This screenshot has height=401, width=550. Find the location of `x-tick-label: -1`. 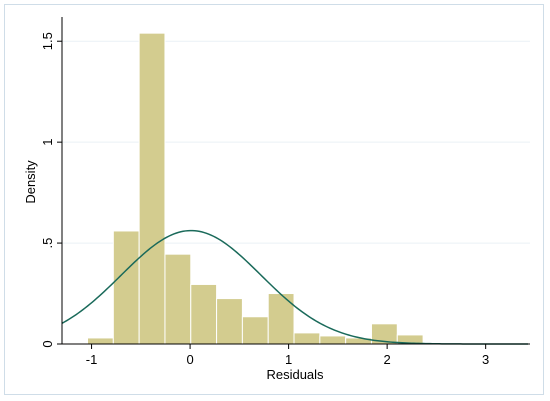

x-tick-label: -1 is located at coordinates (92, 359).